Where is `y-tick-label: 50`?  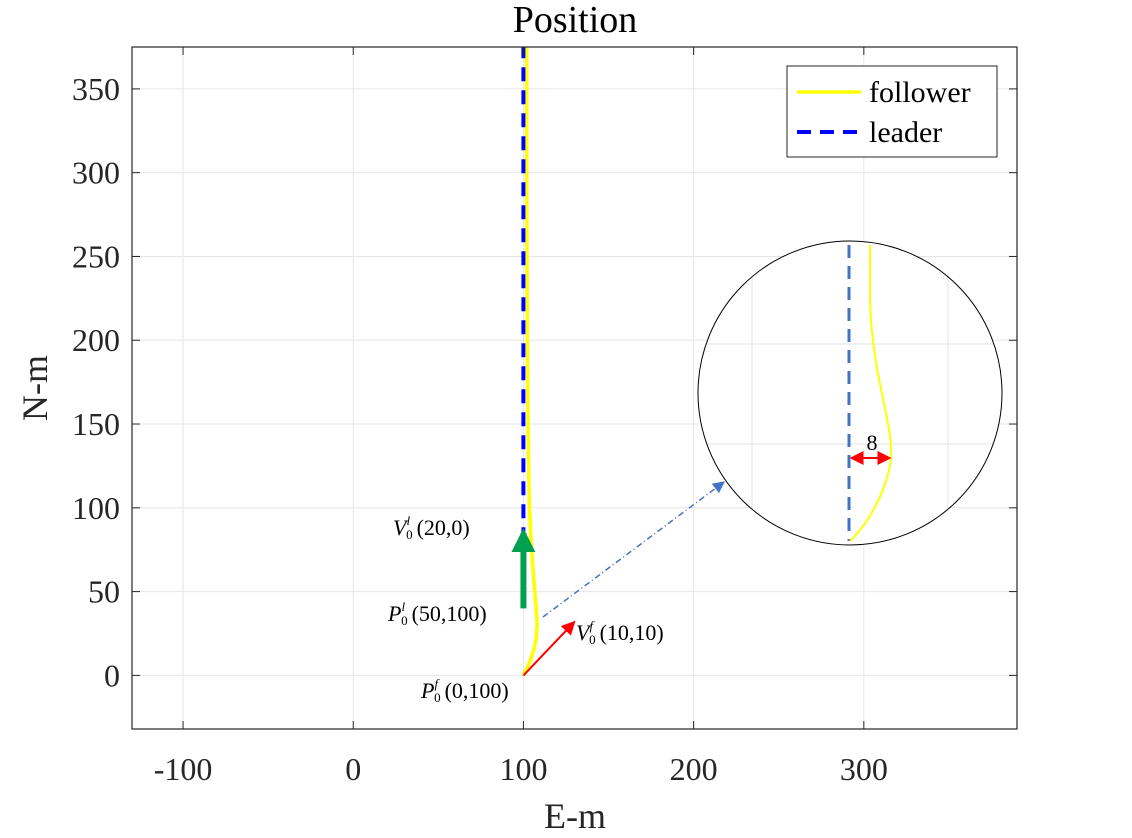
y-tick-label: 50 is located at coordinates (104, 592).